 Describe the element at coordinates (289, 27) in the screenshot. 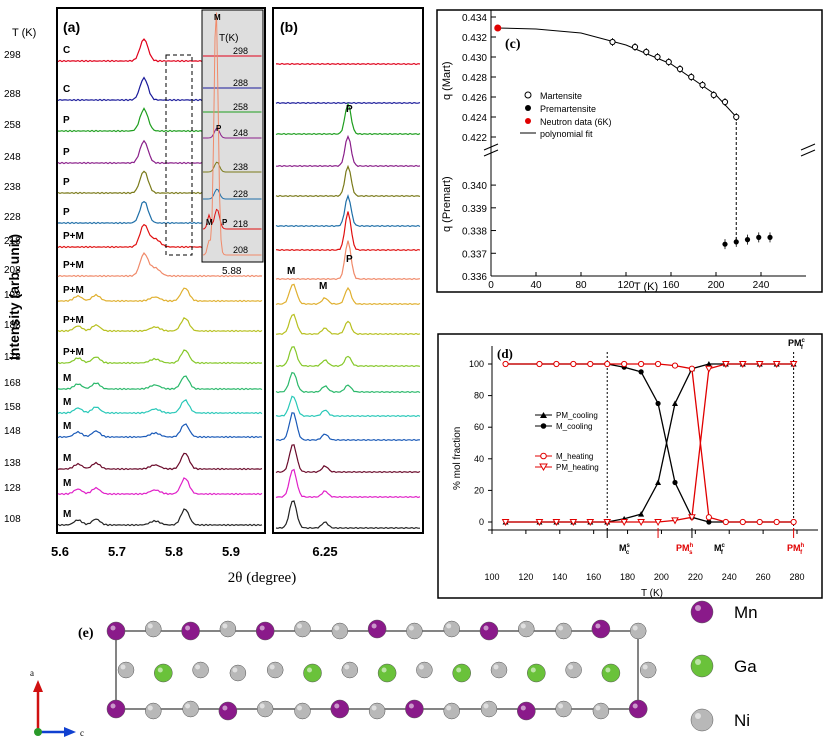

I see `panel-b-letter: (b)` at that location.